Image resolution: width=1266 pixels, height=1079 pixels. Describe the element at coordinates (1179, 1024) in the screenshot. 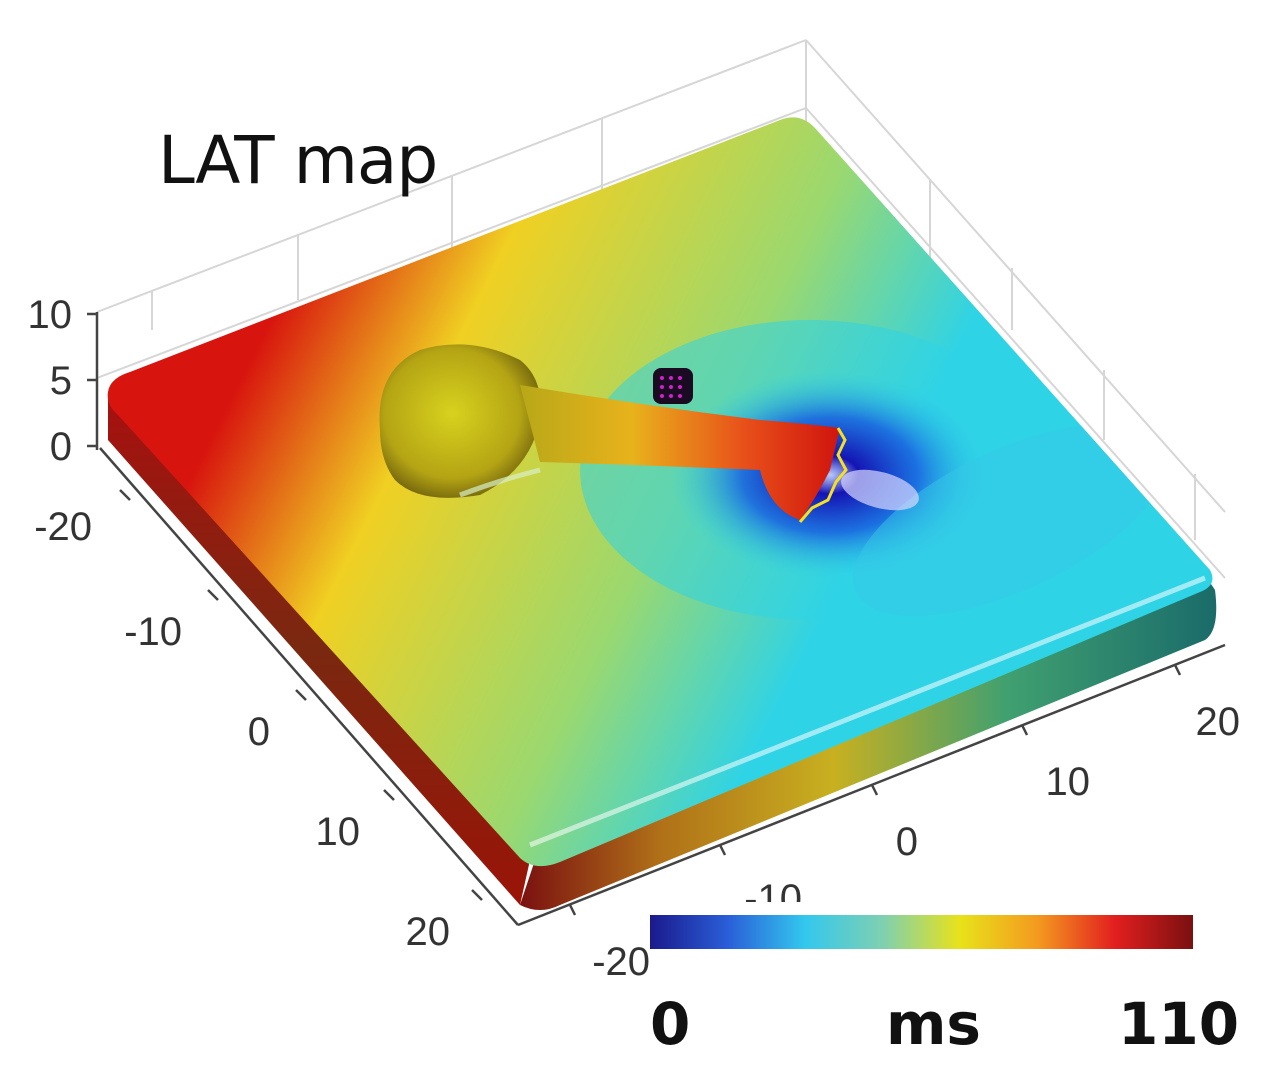

I see `colorbar-max-label: 110` at that location.